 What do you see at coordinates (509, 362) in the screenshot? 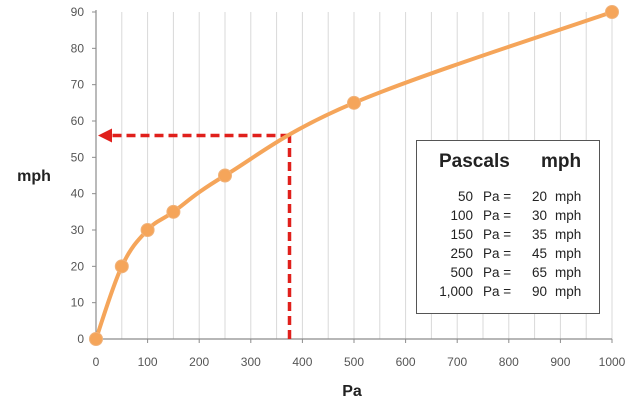
I see `x-tick-label: 800` at bounding box center [509, 362].